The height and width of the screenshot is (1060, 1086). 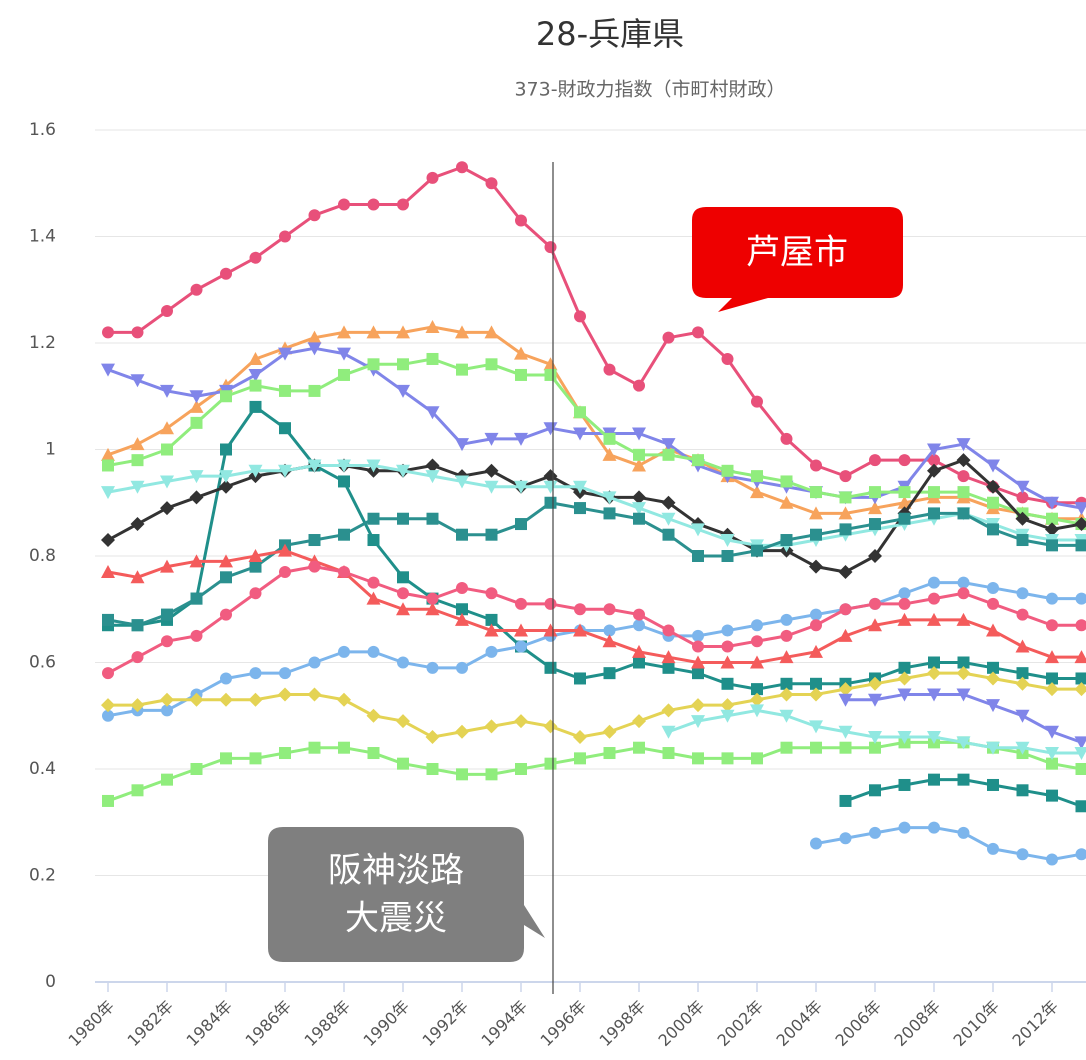 I want to click on callout-box, so click(x=406, y=894).